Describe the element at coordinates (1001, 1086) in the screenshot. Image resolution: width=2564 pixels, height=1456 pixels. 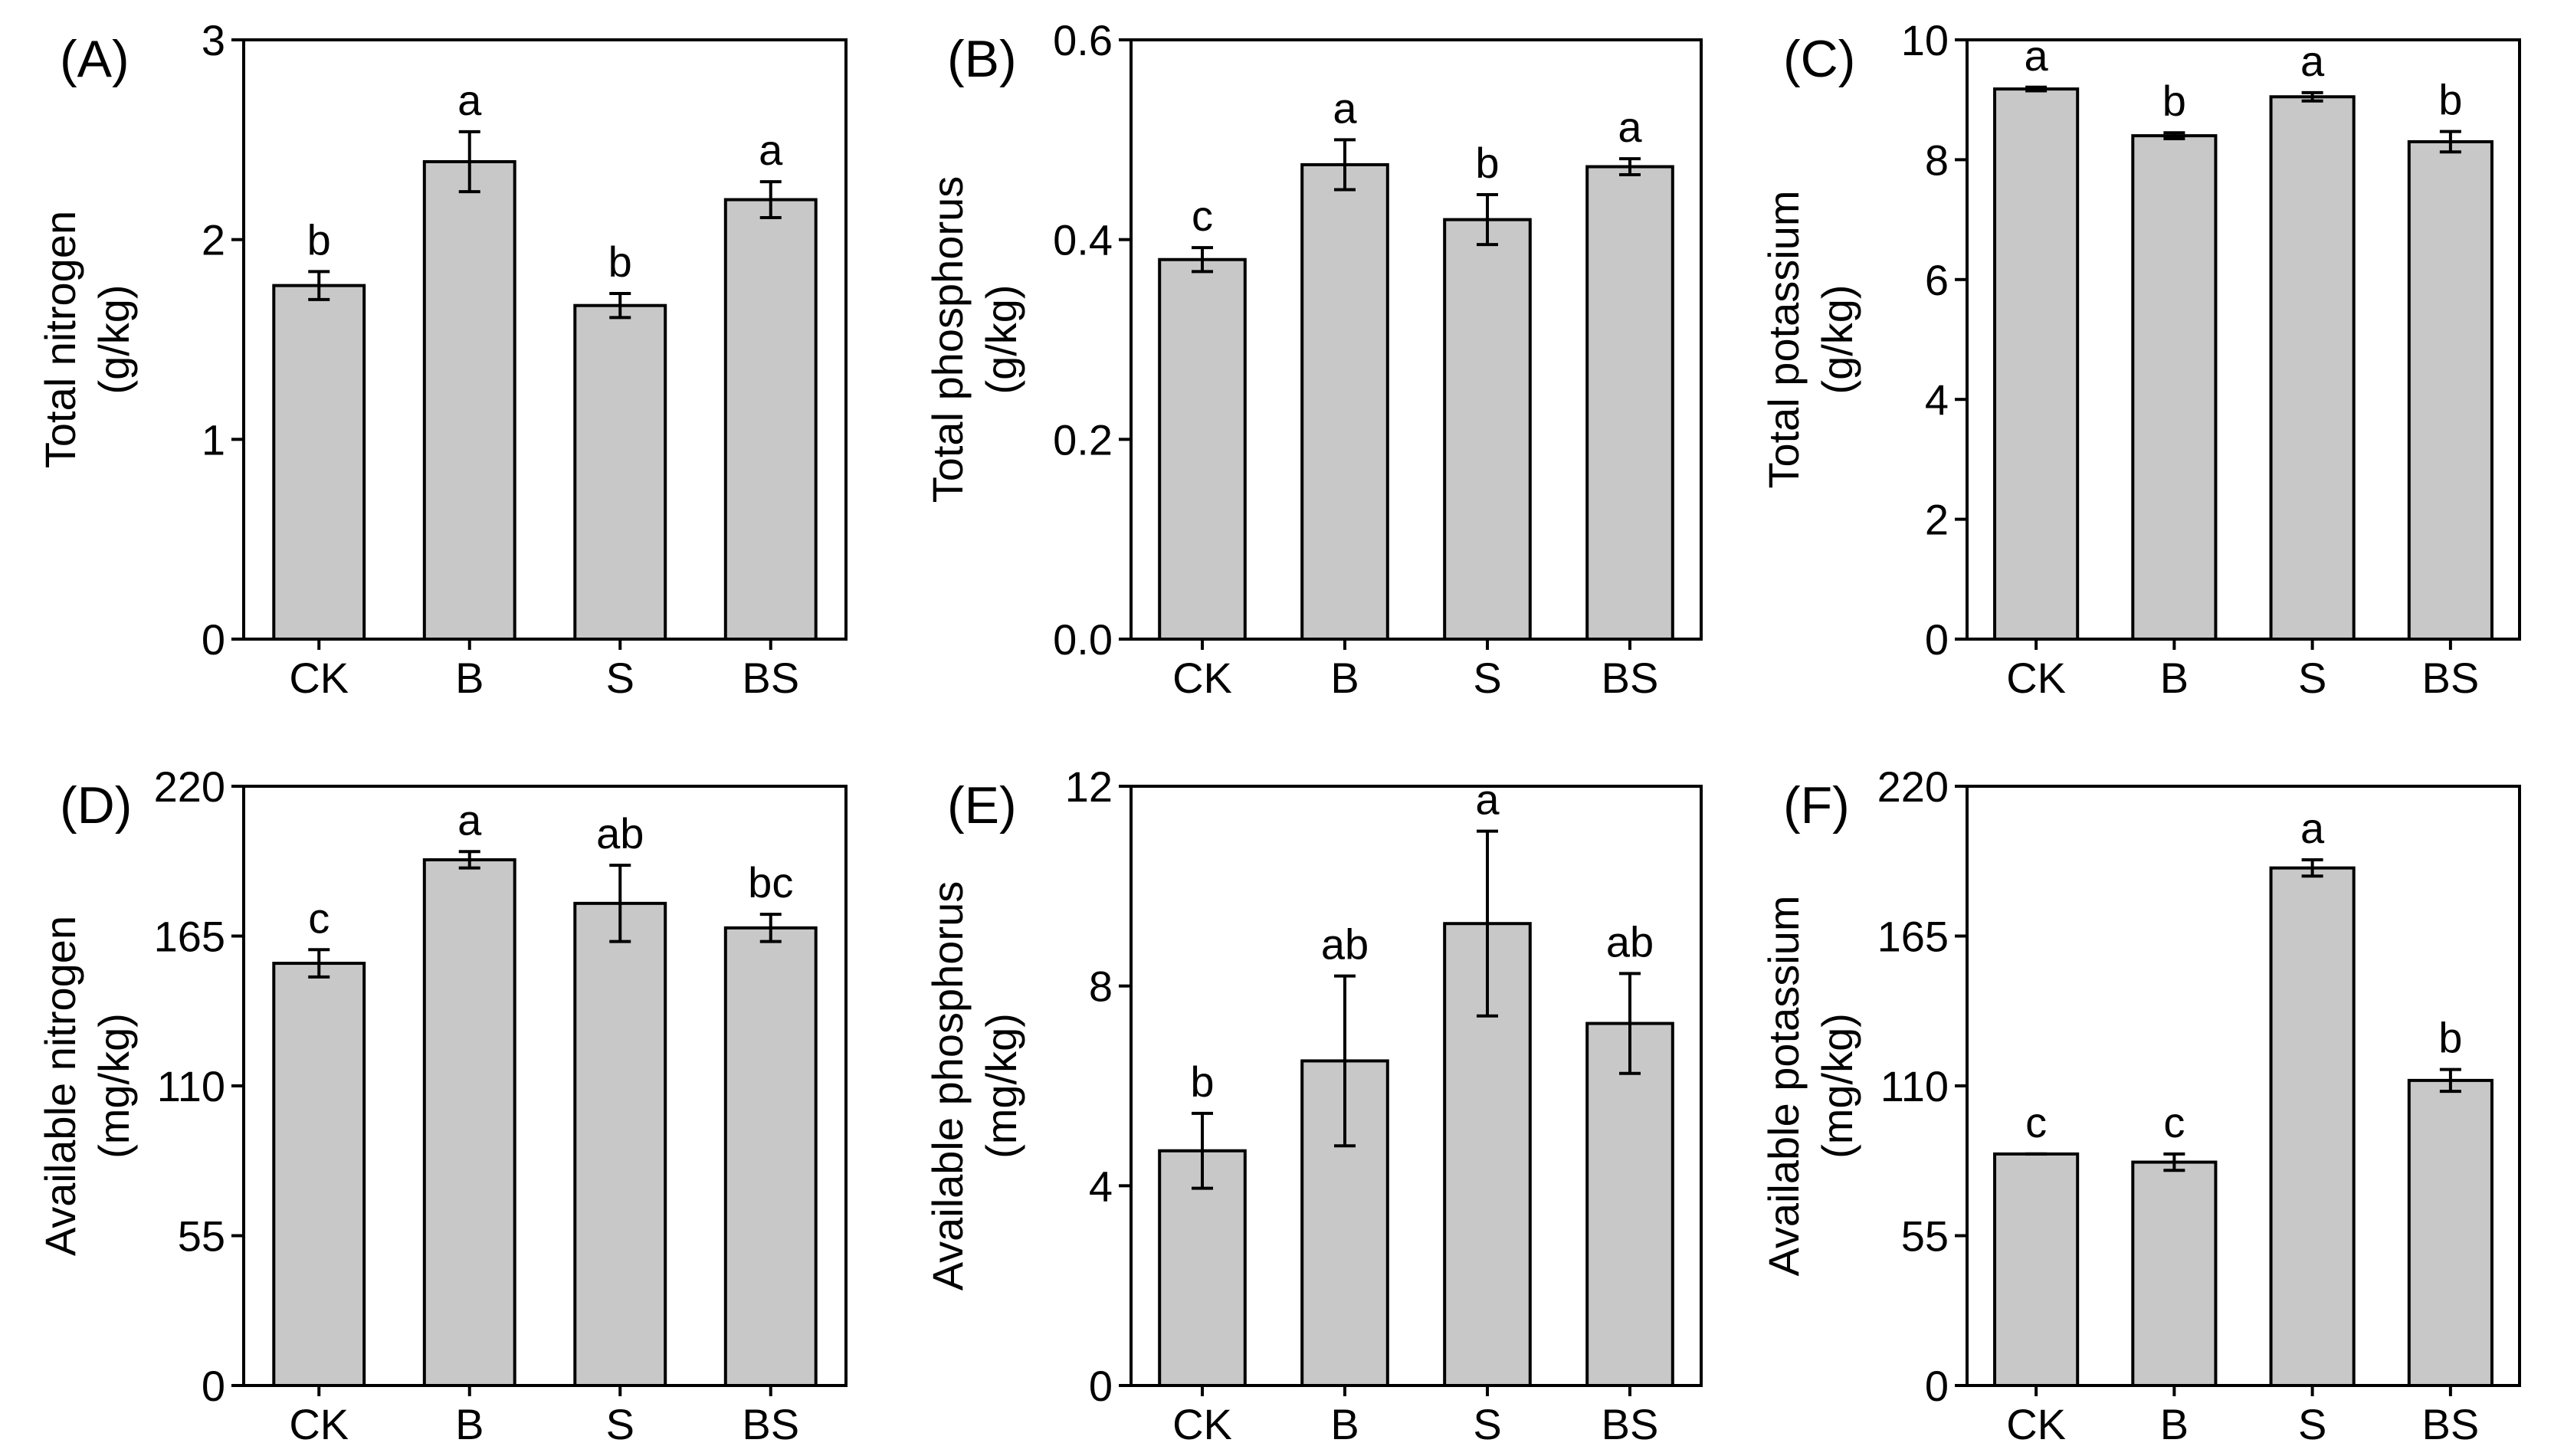
I see `y-axis-unit: (mg/kg)` at that location.